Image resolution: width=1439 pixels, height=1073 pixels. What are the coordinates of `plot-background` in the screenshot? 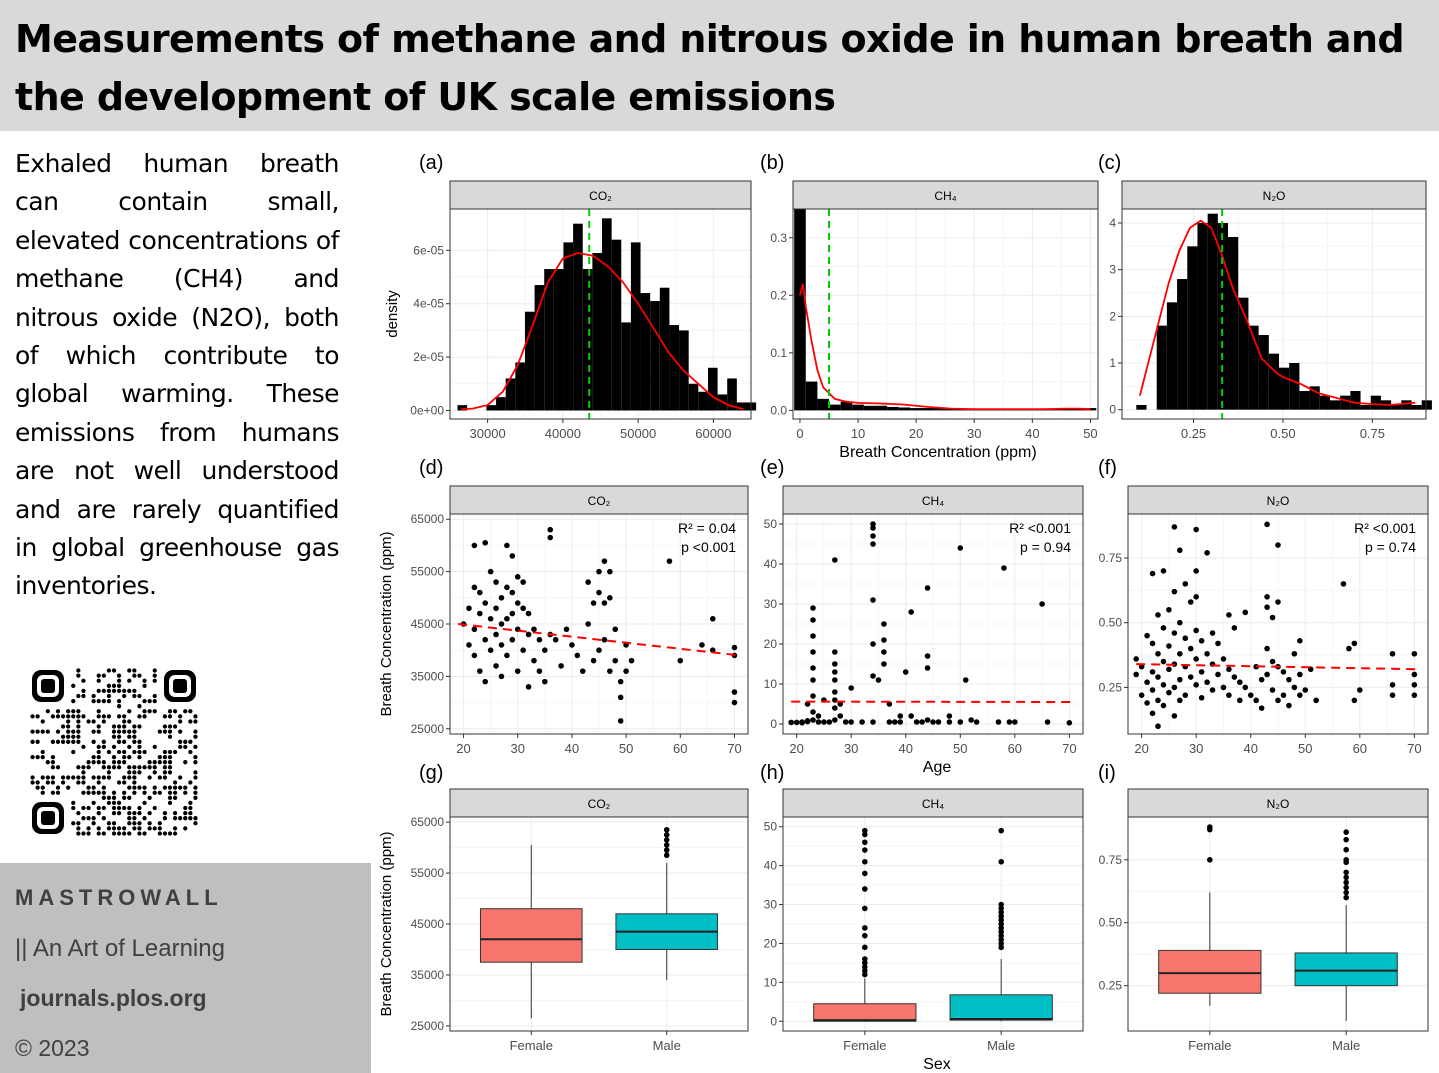 It's located at (1278, 924).